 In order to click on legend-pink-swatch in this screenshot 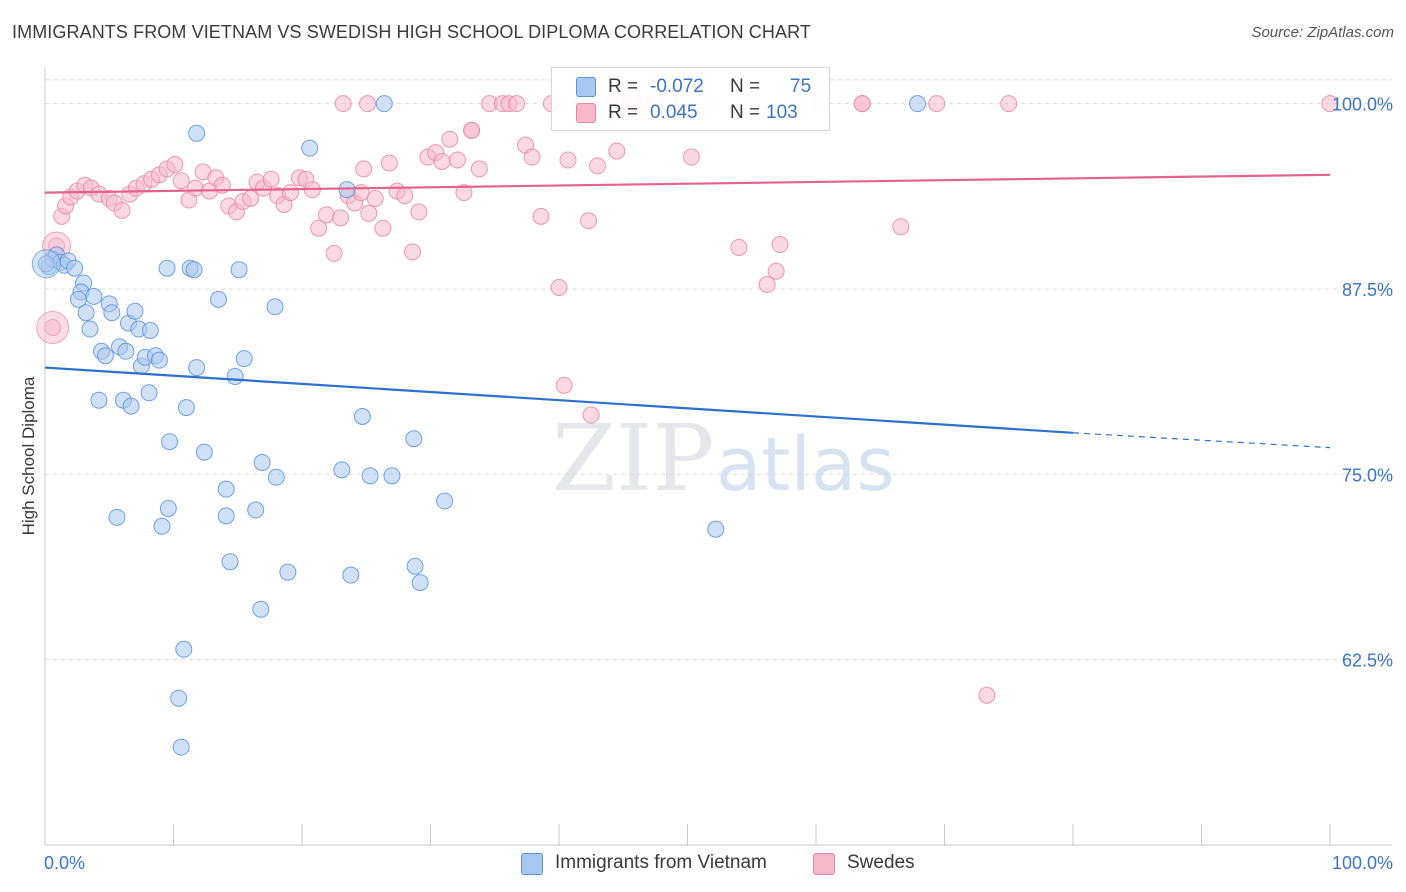, I will do `click(824, 864)`.